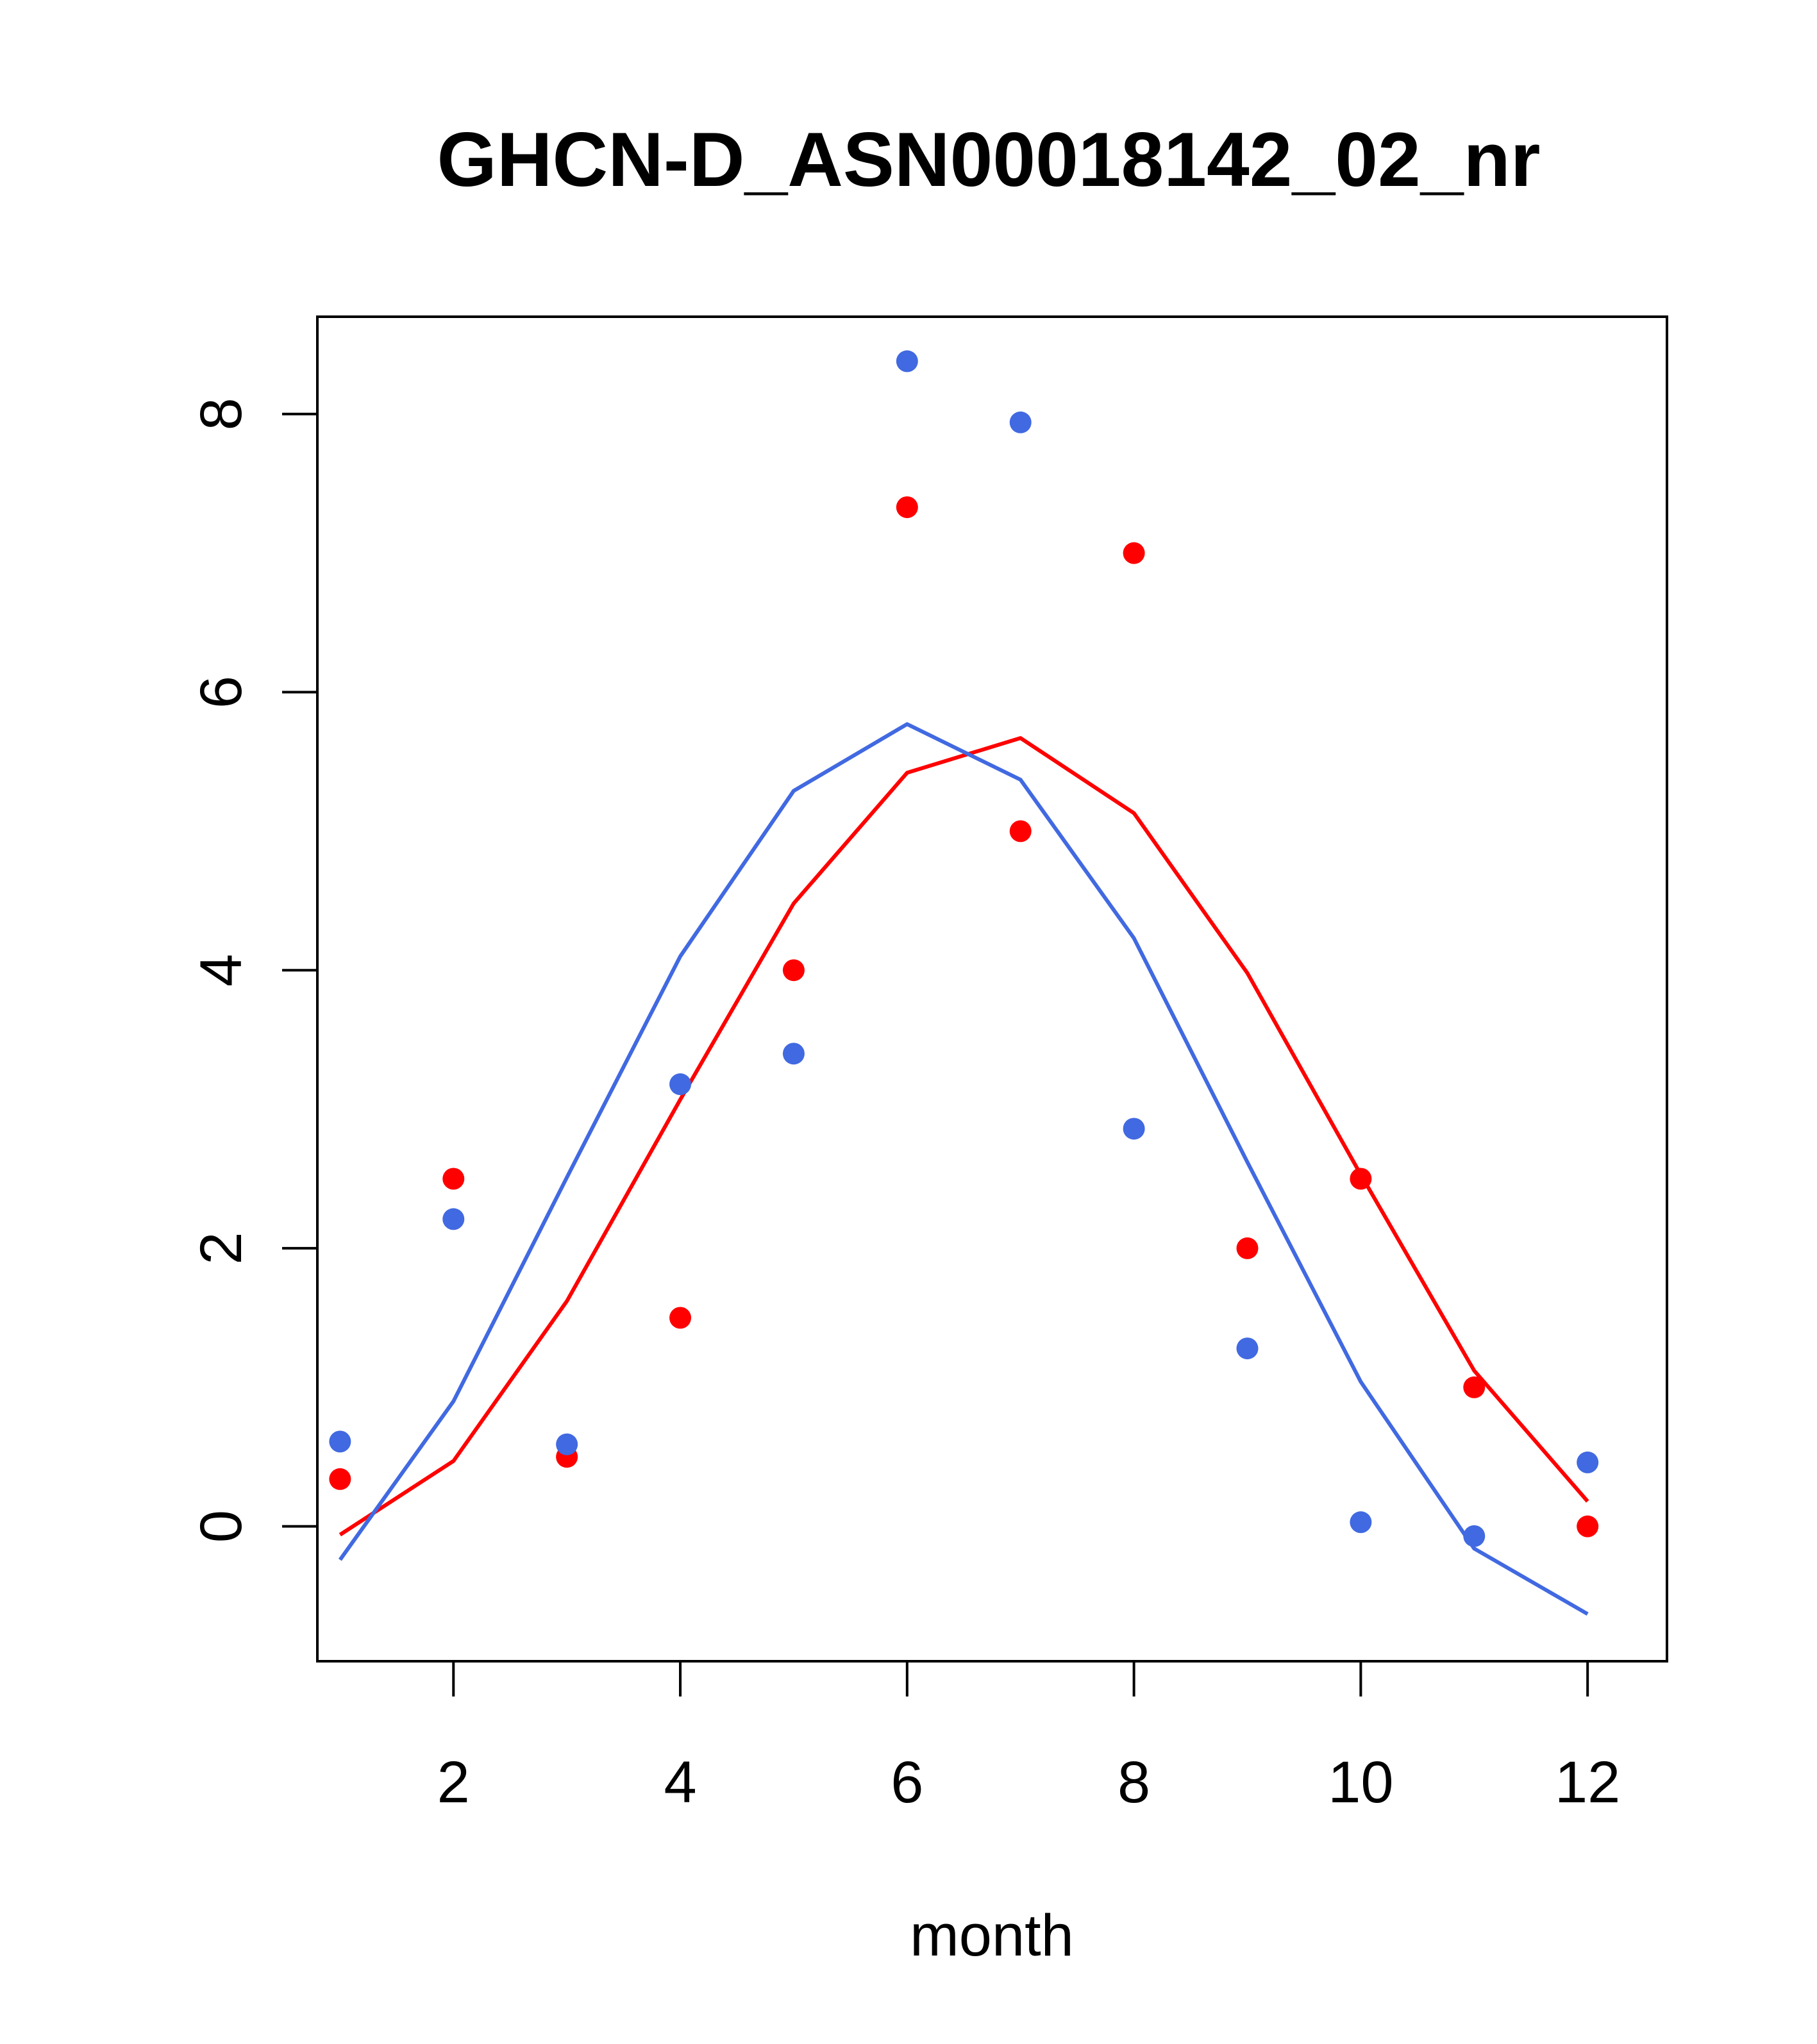  I want to click on y-tick-label: 4, so click(221, 971).